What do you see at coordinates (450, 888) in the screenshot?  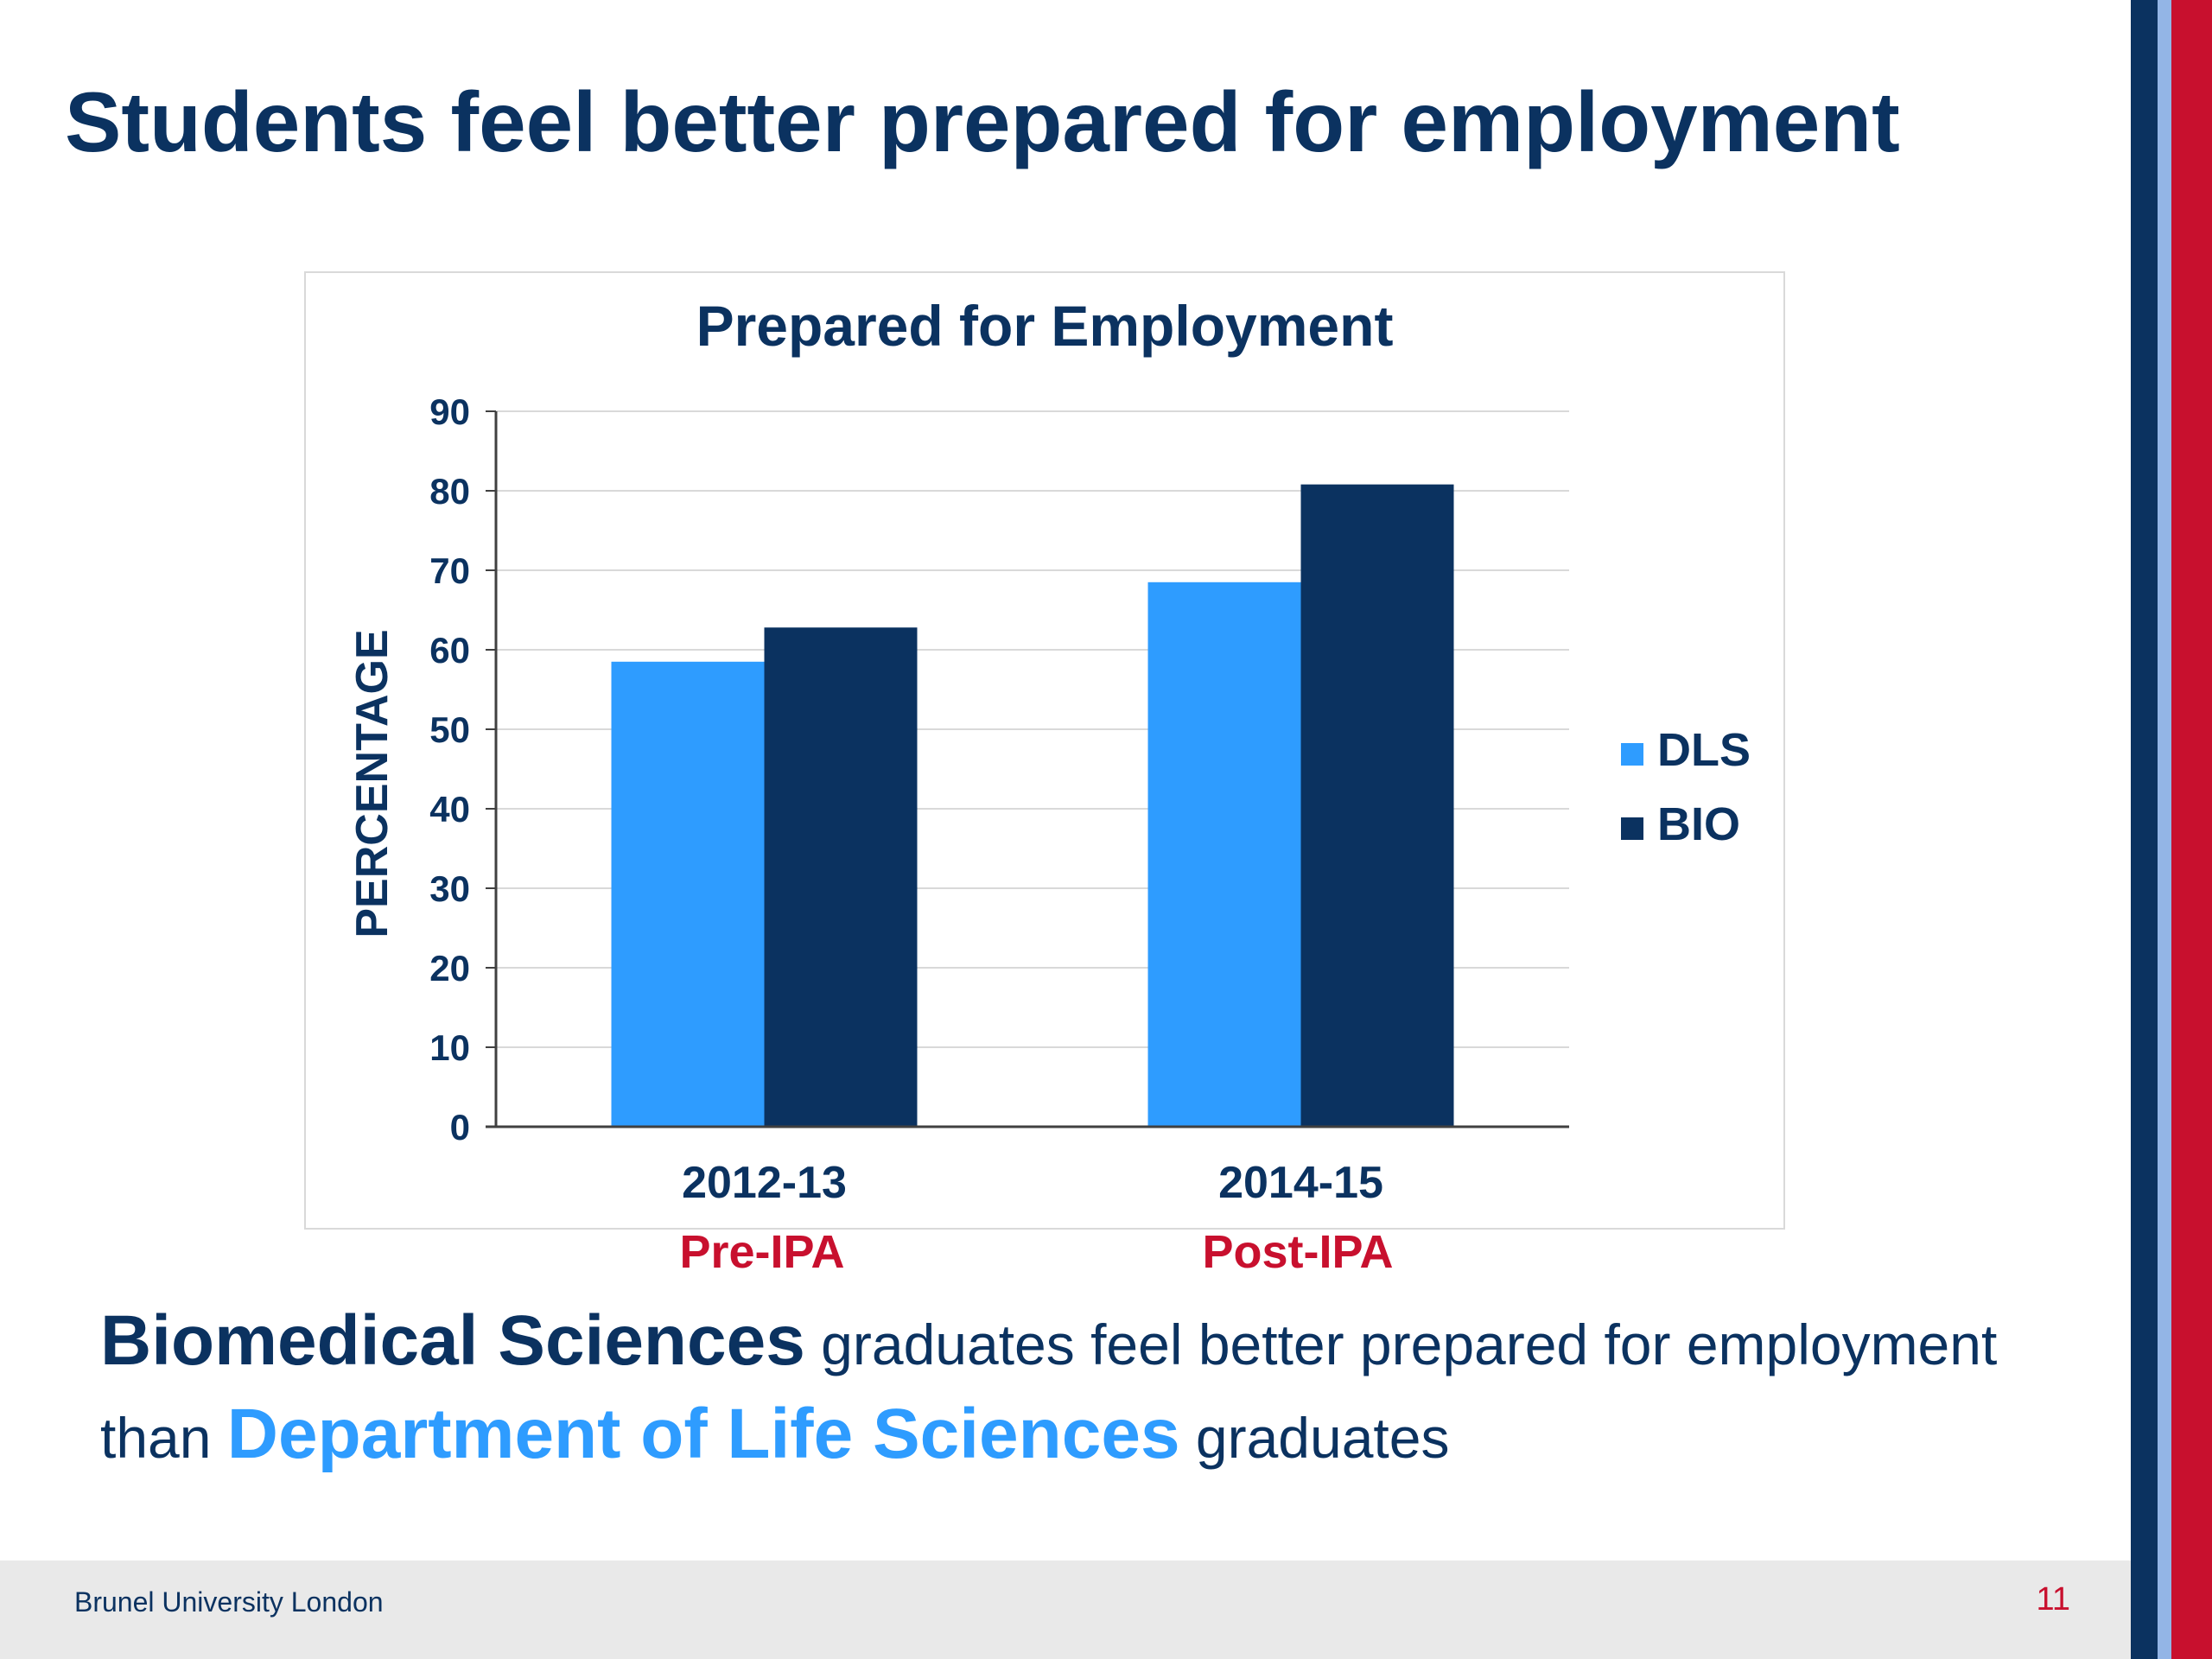 I see `y-tick-label: 30` at bounding box center [450, 888].